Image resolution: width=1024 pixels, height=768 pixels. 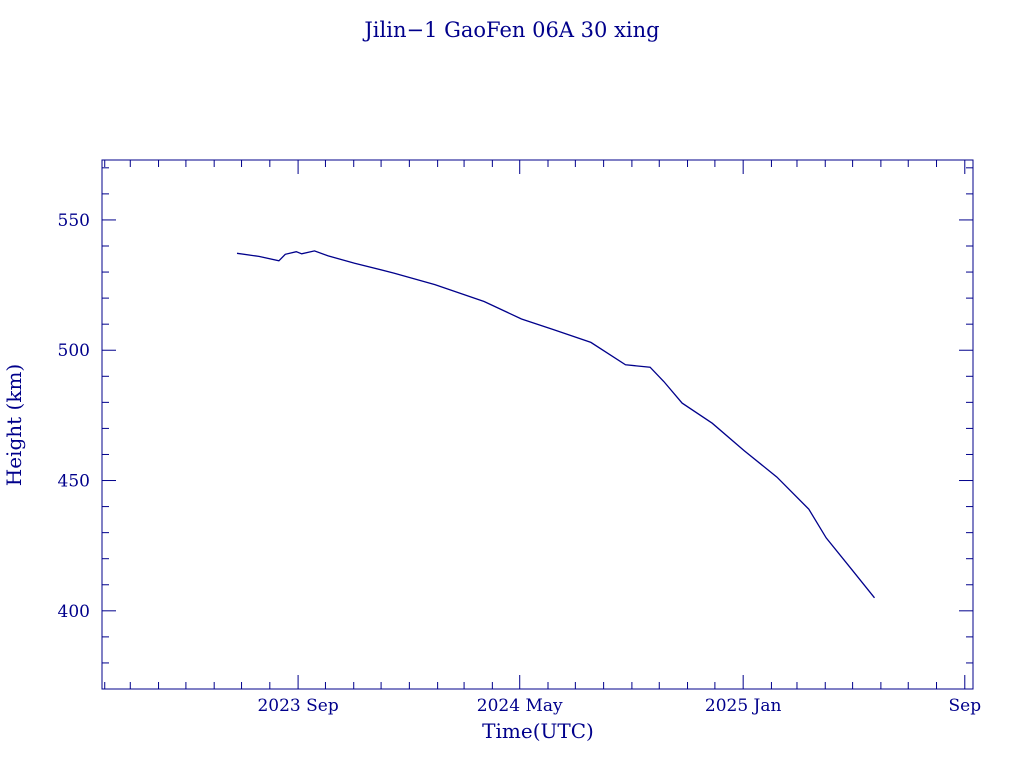 I want to click on x-axis-label: Time(UTC), so click(x=538, y=731).